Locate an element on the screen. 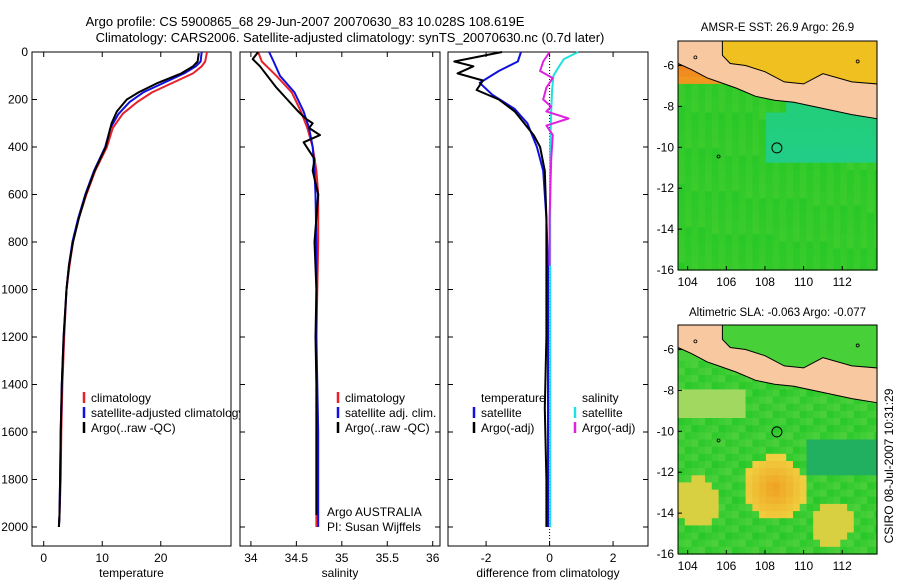 The height and width of the screenshot is (580, 900). legend-entry: Argo(-adj) is located at coordinates (608, 428).